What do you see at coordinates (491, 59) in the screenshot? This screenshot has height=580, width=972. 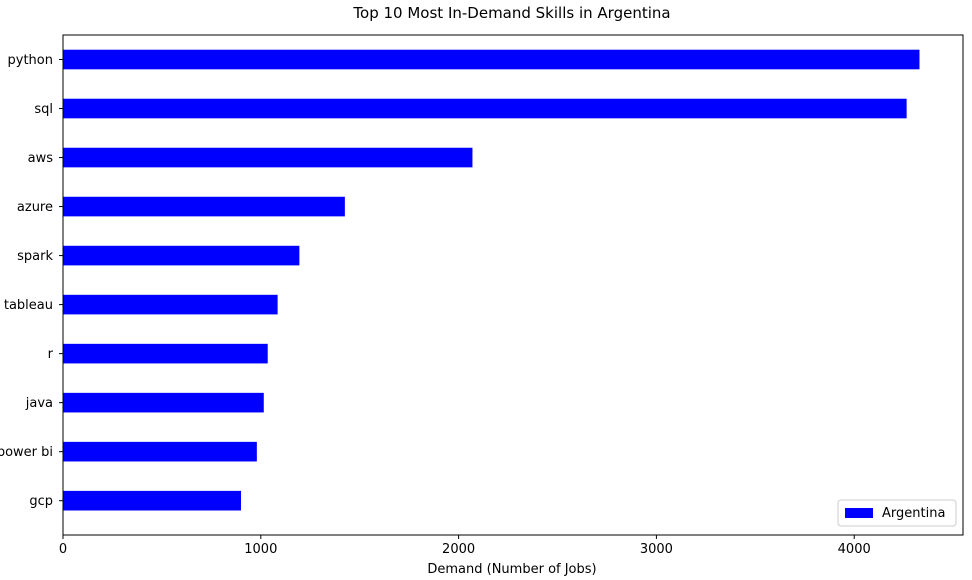 I see `bar-python` at bounding box center [491, 59].